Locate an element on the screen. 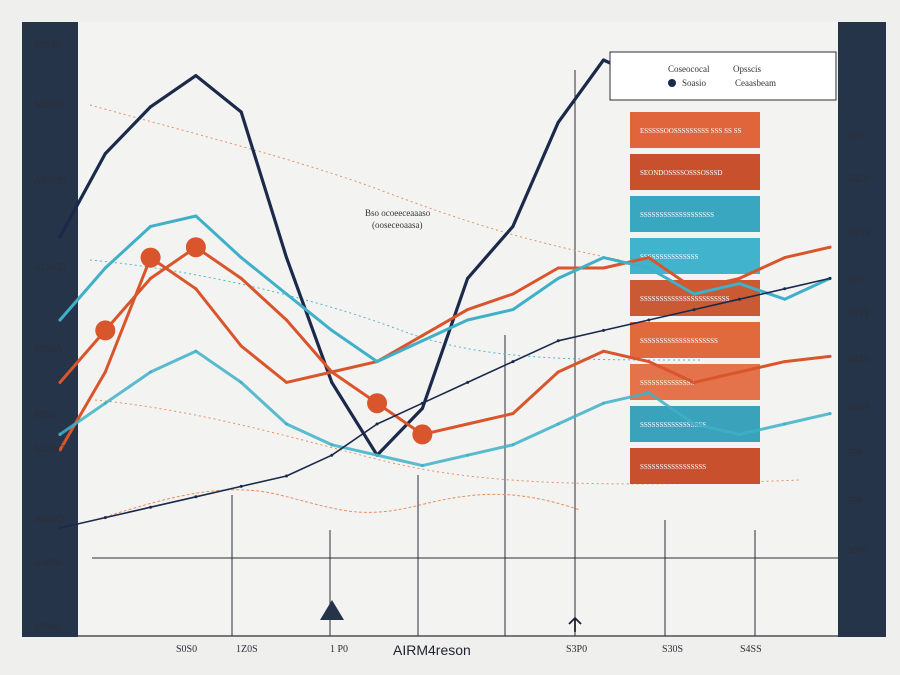 This screenshot has height=675, width=900. left-axis-panel is located at coordinates (50, 329).